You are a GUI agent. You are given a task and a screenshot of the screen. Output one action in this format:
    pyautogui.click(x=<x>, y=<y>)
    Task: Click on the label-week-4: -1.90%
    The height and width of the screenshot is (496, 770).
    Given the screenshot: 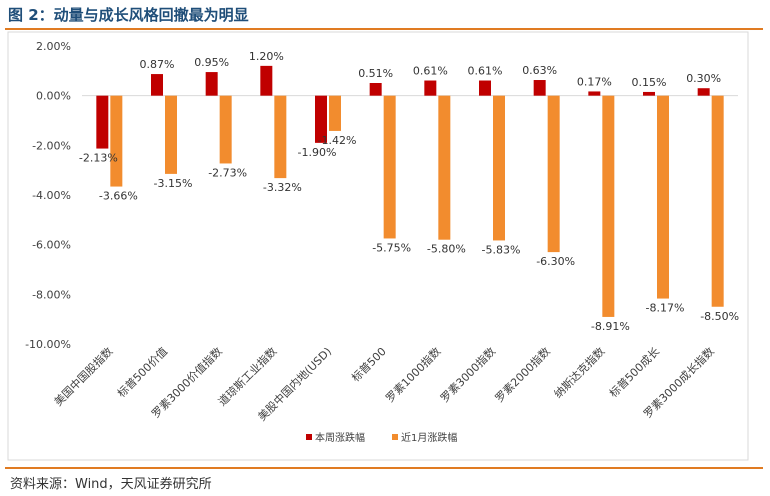 What is the action you would take?
    pyautogui.click(x=317, y=152)
    